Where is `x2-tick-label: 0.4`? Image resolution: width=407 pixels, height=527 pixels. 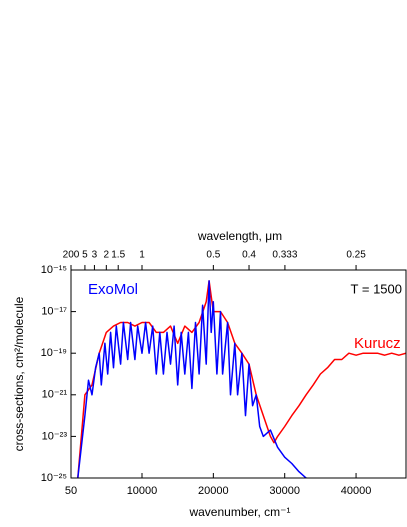
x2-tick-label: 0.4 is located at coordinates (249, 255).